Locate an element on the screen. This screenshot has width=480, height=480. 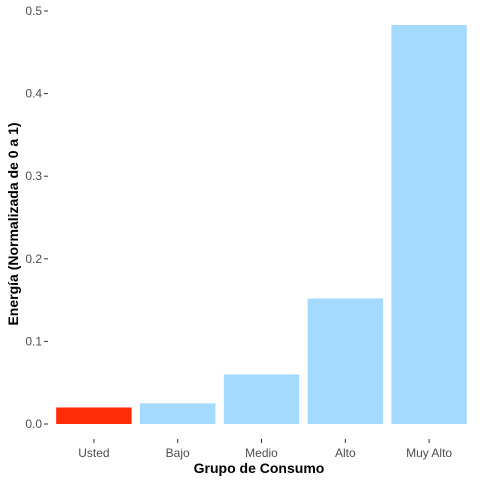
bar-usted is located at coordinates (94, 415).